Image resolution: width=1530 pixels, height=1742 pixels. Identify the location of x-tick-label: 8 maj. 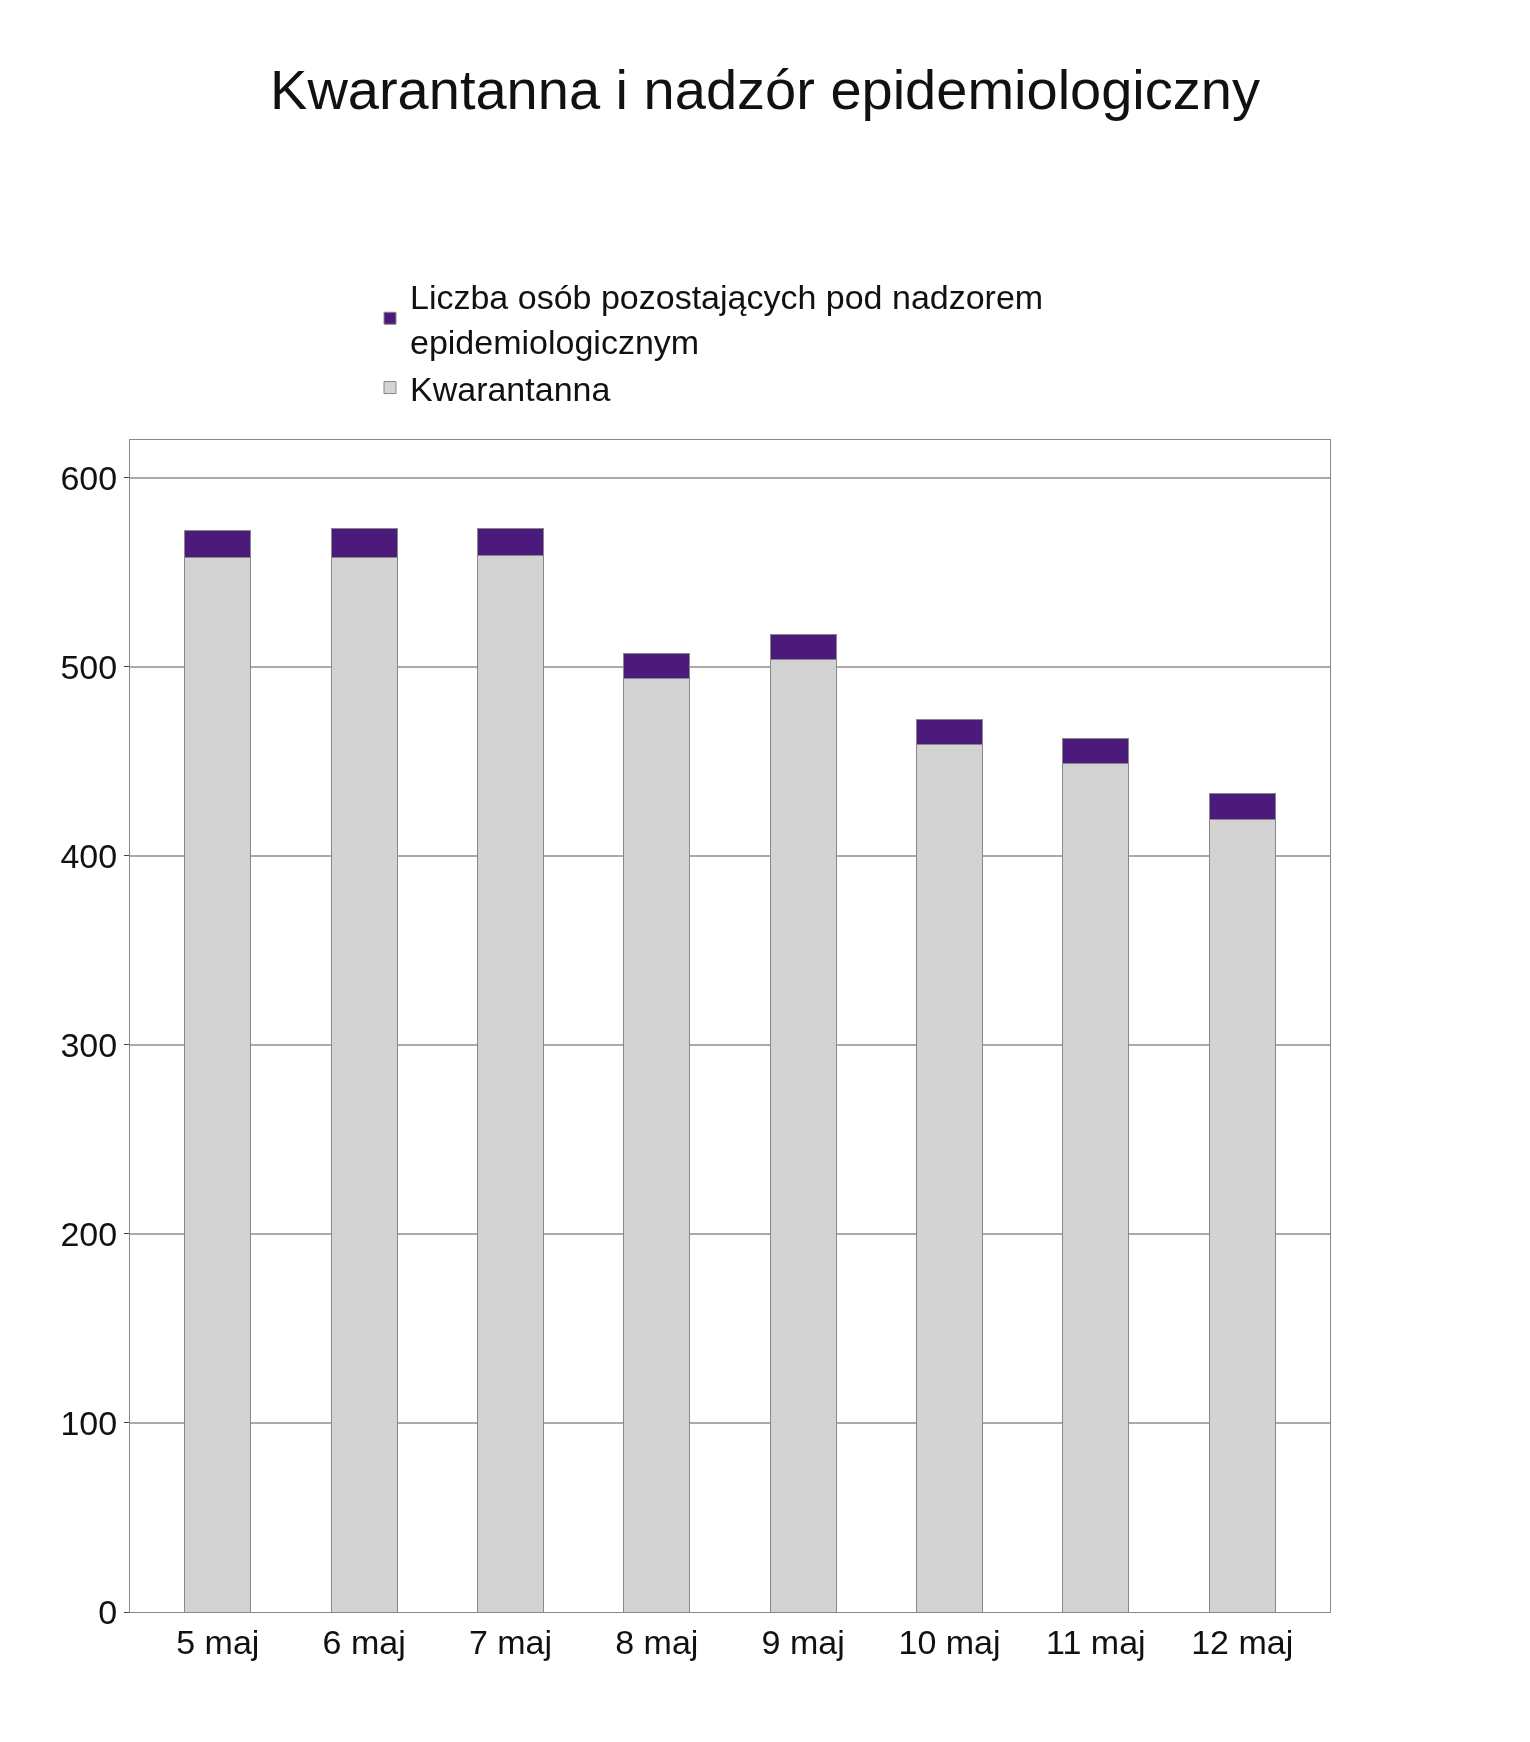
(657, 1641).